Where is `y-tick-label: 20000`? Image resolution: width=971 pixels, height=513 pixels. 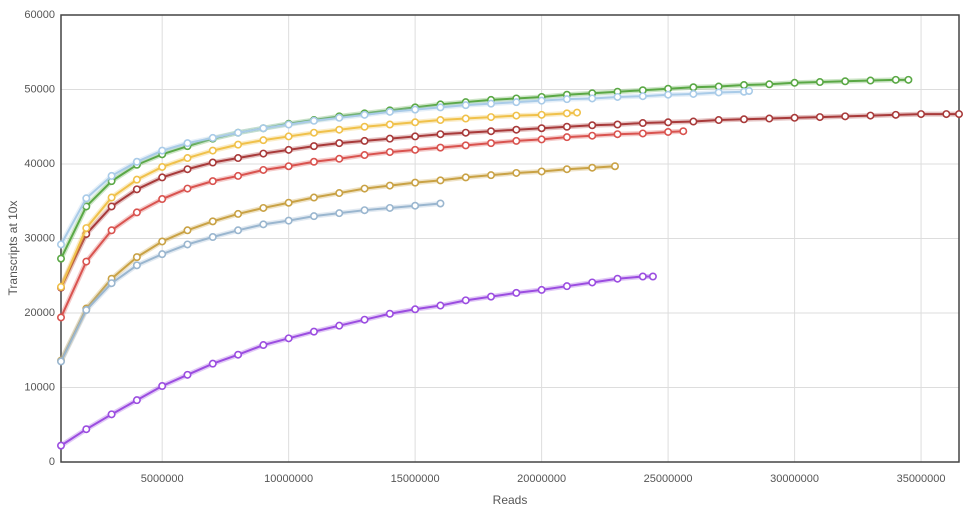 y-tick-label: 20000 is located at coordinates (39, 313).